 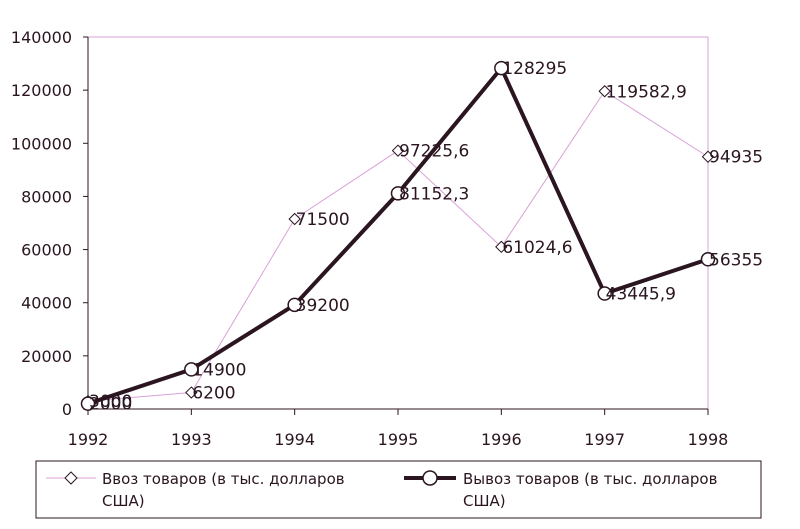 I want to click on data-label-export: 43445,9, so click(x=641, y=295).